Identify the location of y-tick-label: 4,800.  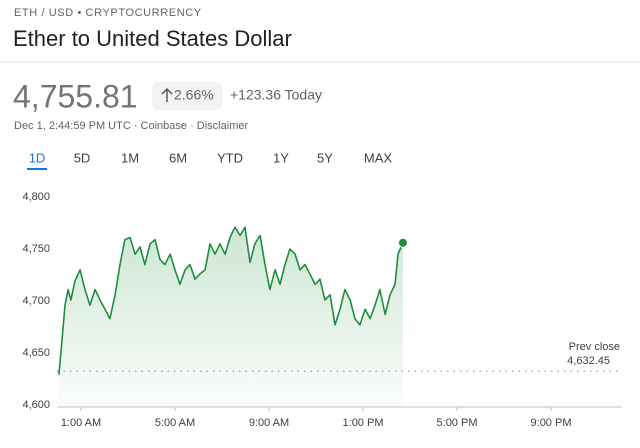
(36, 197).